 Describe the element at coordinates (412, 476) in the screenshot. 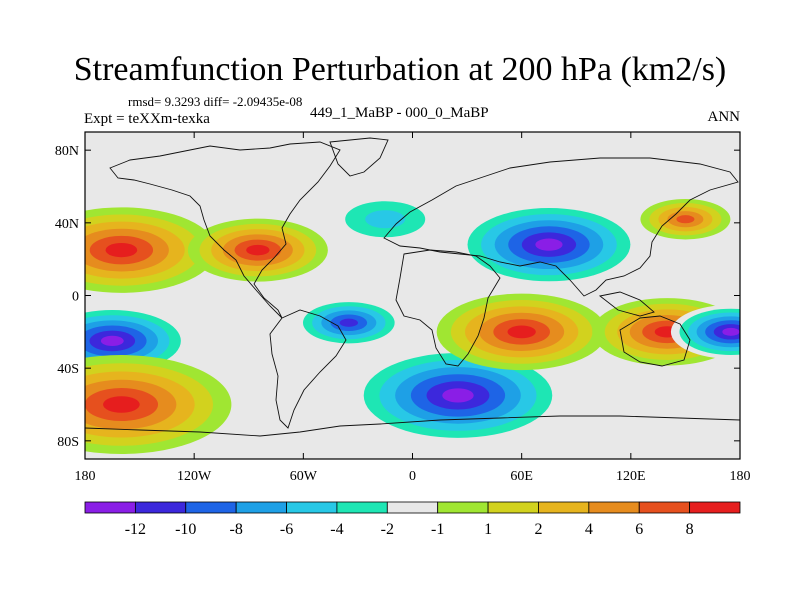

I see `x-tick-label: 0` at that location.